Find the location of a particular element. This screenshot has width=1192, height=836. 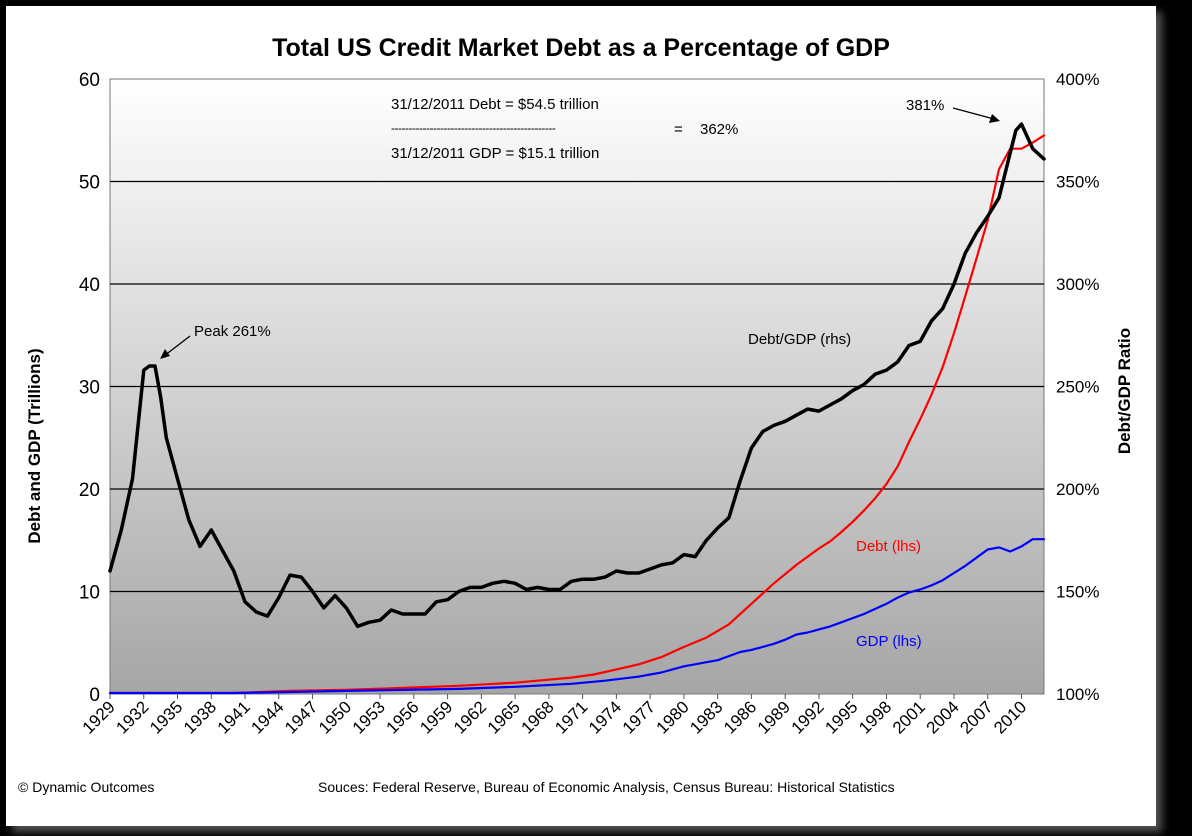

x-tick-label: 1950 is located at coordinates (335, 717).